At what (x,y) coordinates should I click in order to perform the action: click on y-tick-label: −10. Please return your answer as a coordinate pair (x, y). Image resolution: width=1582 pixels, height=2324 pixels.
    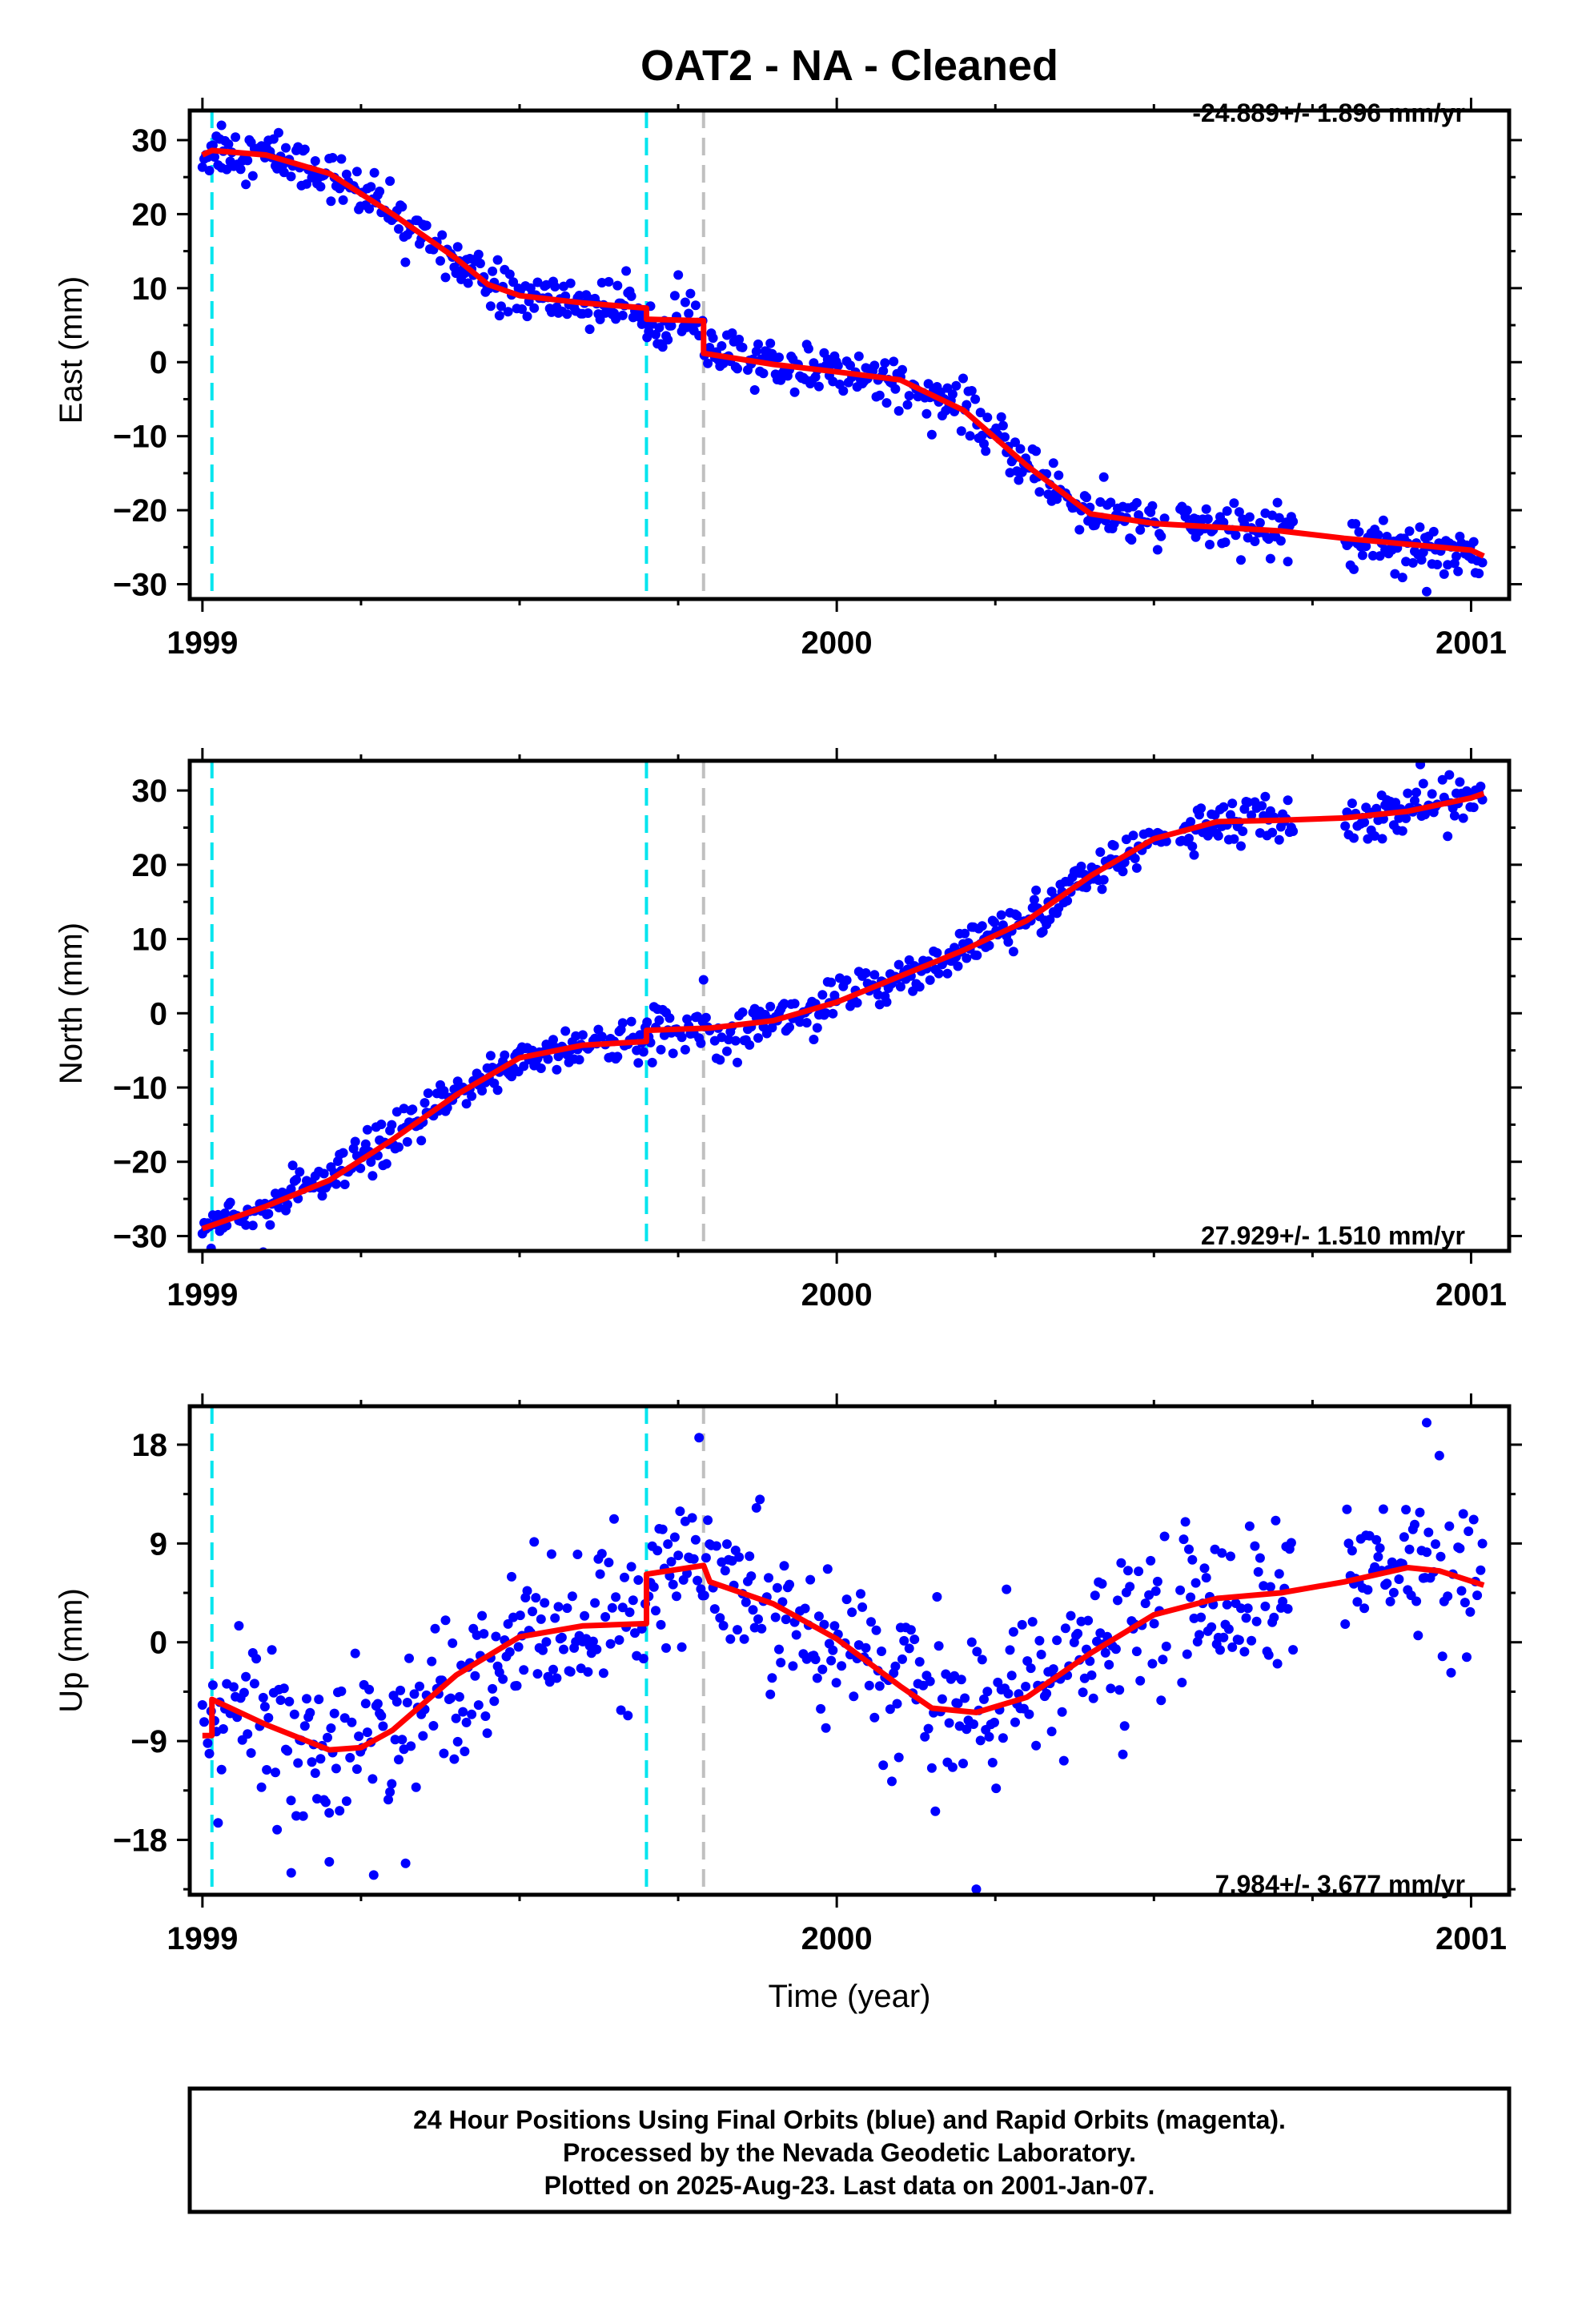
    Looking at the image, I should click on (140, 1088).